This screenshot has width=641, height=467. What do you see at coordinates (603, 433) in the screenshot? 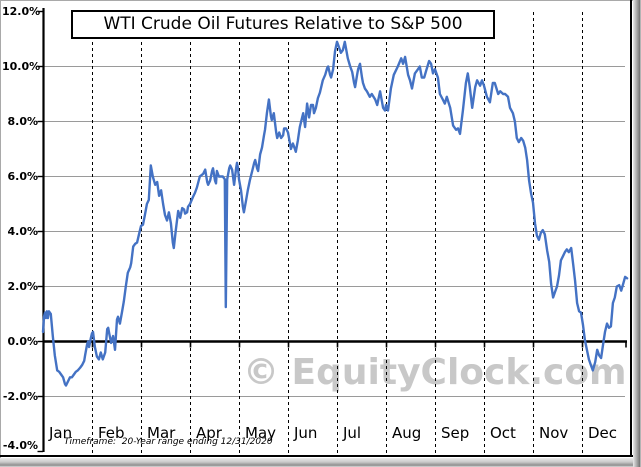
I see `x-axis-label-Dec: Dec` at bounding box center [603, 433].